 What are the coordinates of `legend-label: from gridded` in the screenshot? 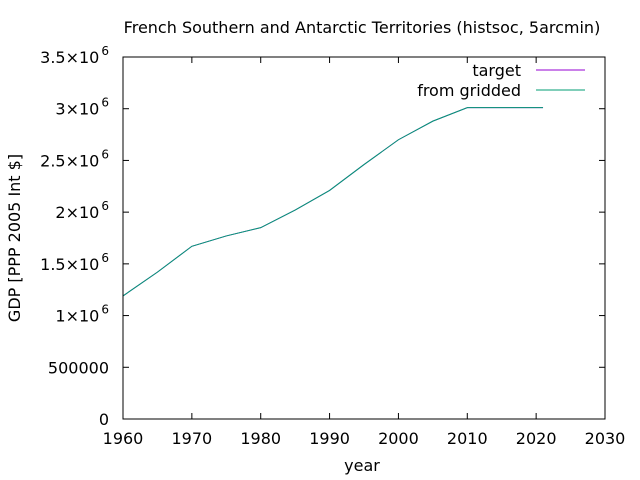 It's located at (469, 90).